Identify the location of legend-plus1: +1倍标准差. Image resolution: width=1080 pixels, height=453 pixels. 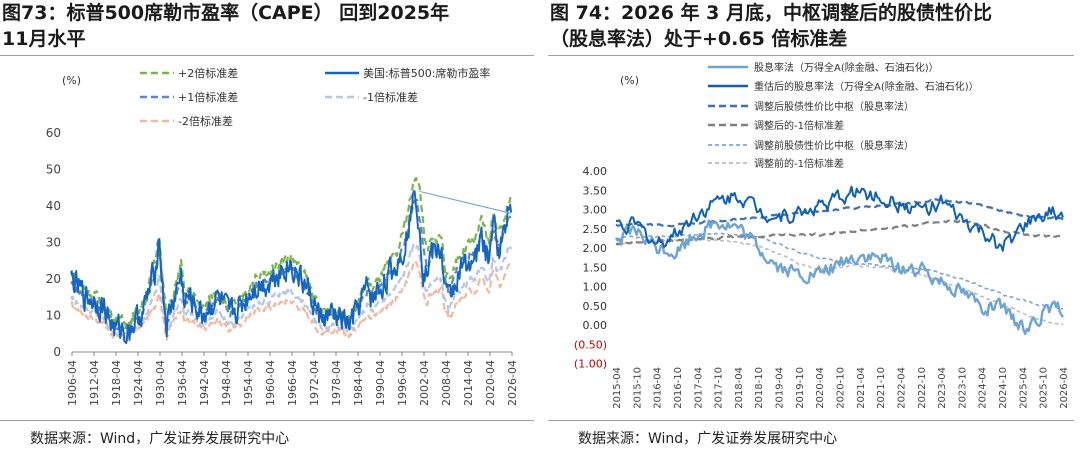
(189, 97).